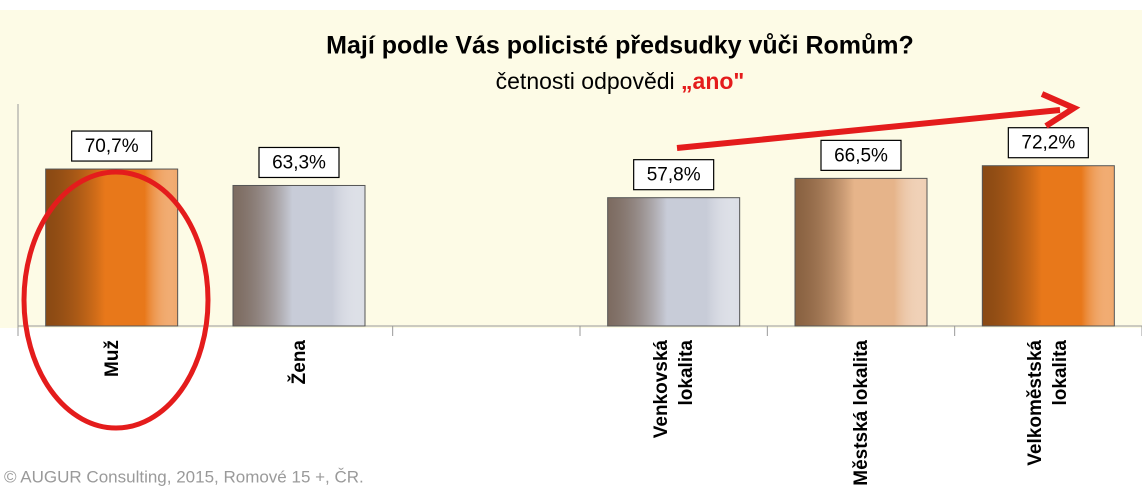 The height and width of the screenshot is (488, 1142). What do you see at coordinates (585, 81) in the screenshot?
I see `subtitle-text: četnosti odpovědi` at bounding box center [585, 81].